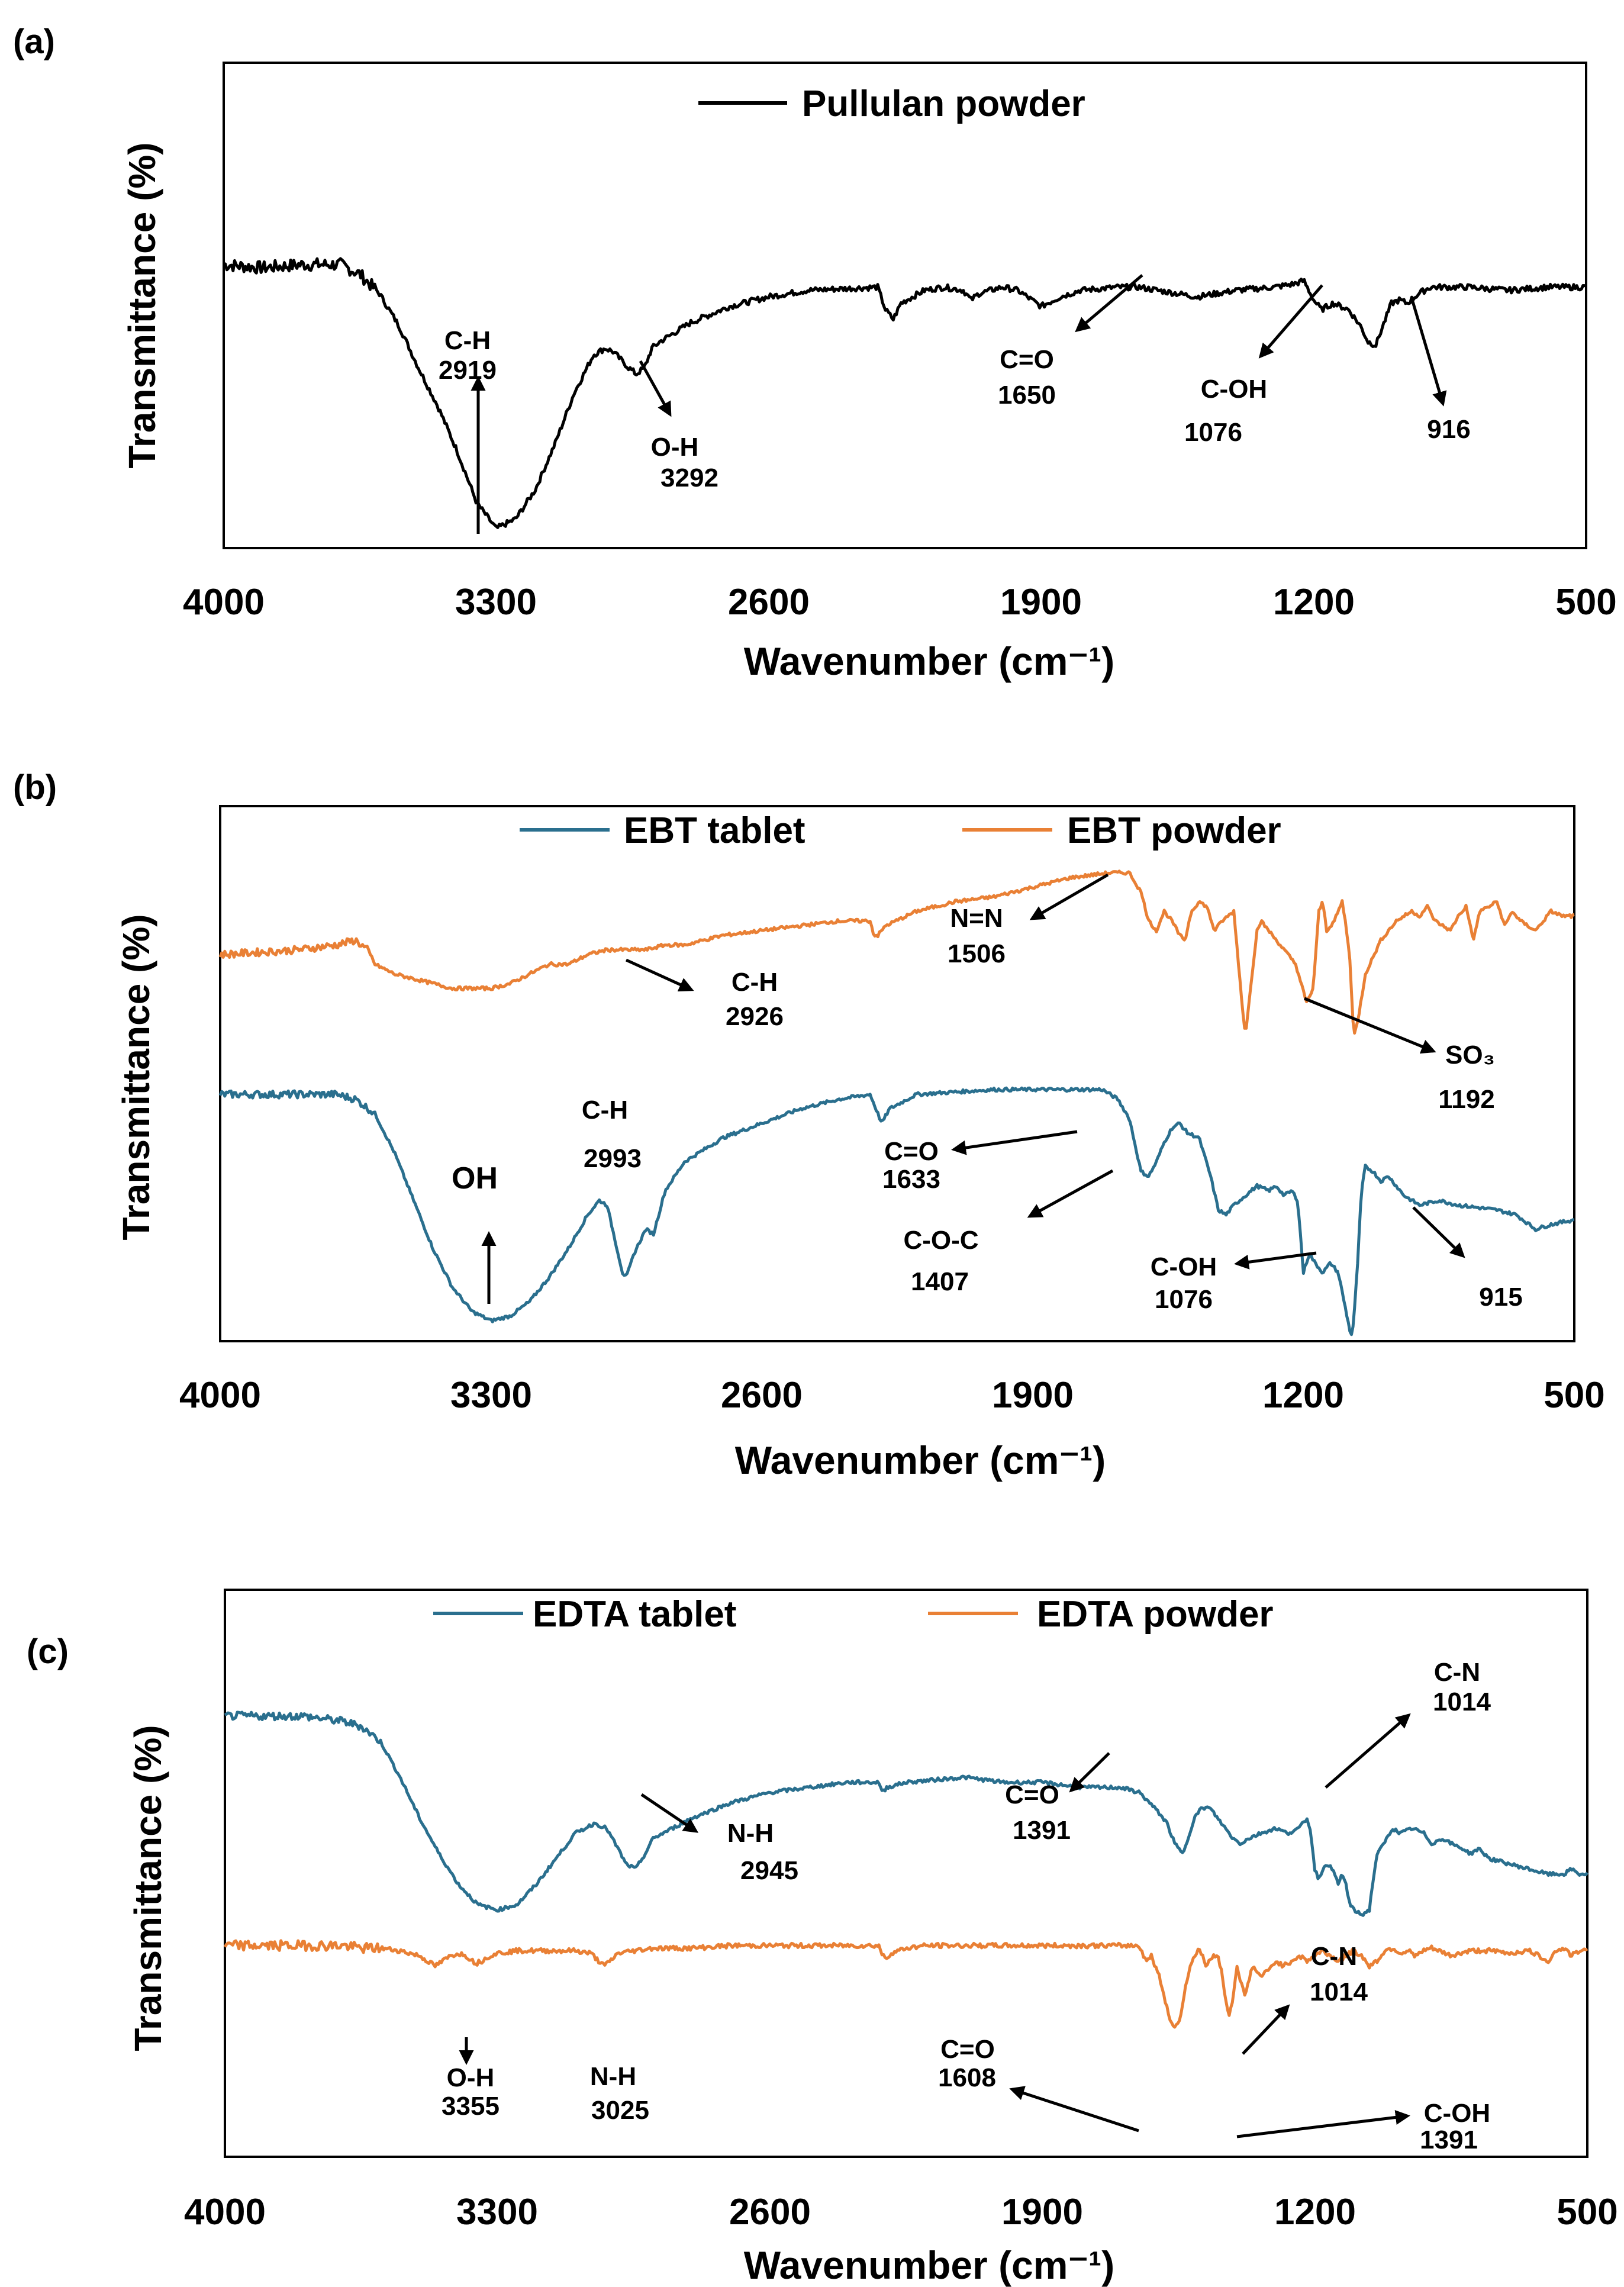 Image resolution: width=1624 pixels, height=2287 pixels. What do you see at coordinates (1470, 1055) in the screenshot?
I see `annotation-label: SO₃` at bounding box center [1470, 1055].